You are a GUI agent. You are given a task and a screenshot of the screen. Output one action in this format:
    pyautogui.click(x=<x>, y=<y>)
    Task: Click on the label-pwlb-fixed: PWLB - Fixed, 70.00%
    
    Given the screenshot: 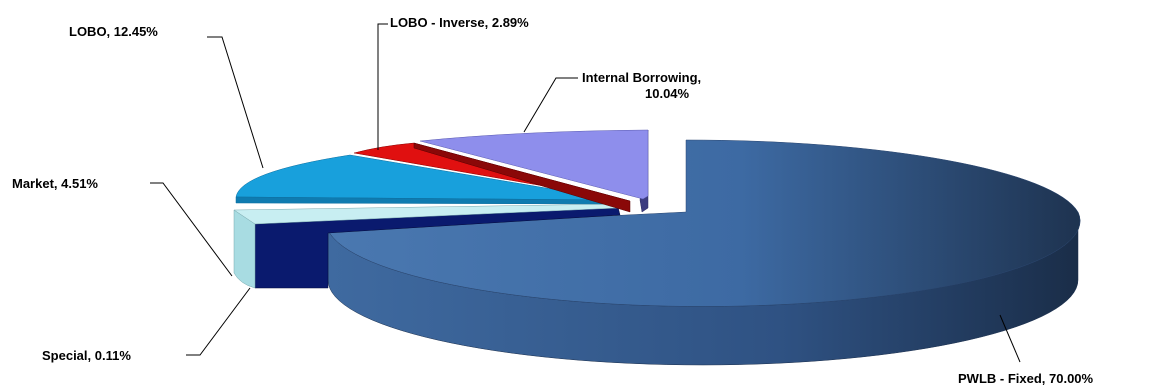 What is the action you would take?
    pyautogui.click(x=1026, y=378)
    